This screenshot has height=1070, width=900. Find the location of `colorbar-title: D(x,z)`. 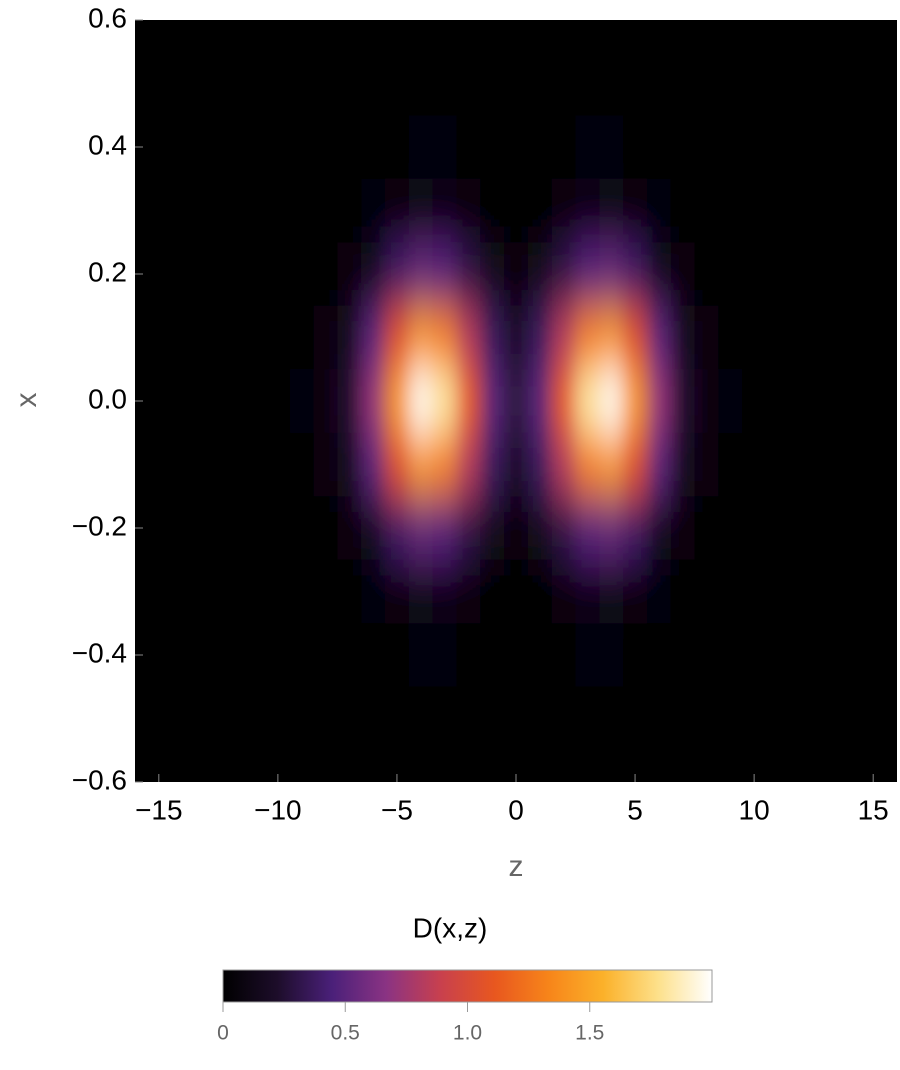

colorbar-title: D(x,z) is located at coordinates (450, 927).